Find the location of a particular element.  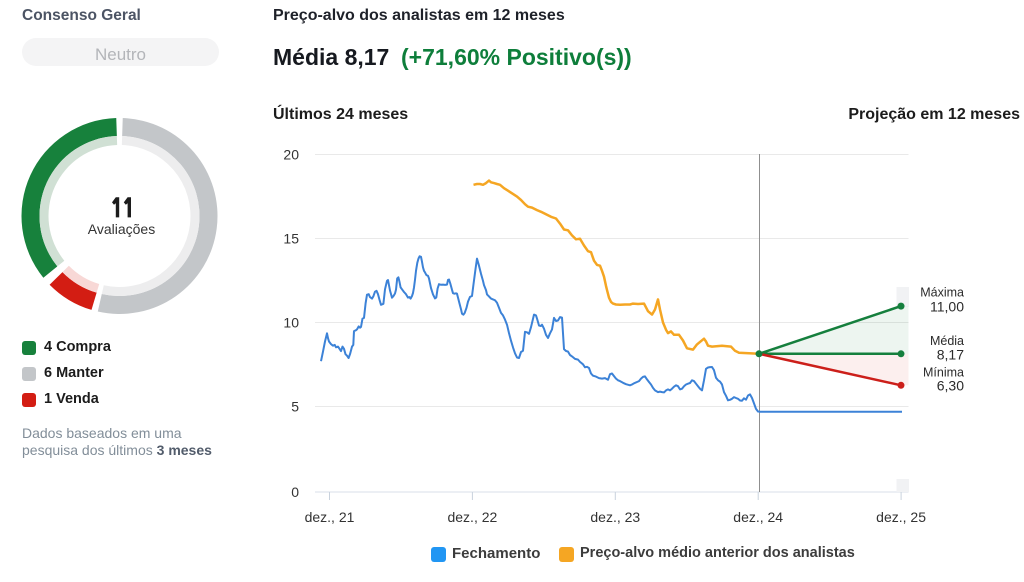

svg-text: Mínima is located at coordinates (943, 373).